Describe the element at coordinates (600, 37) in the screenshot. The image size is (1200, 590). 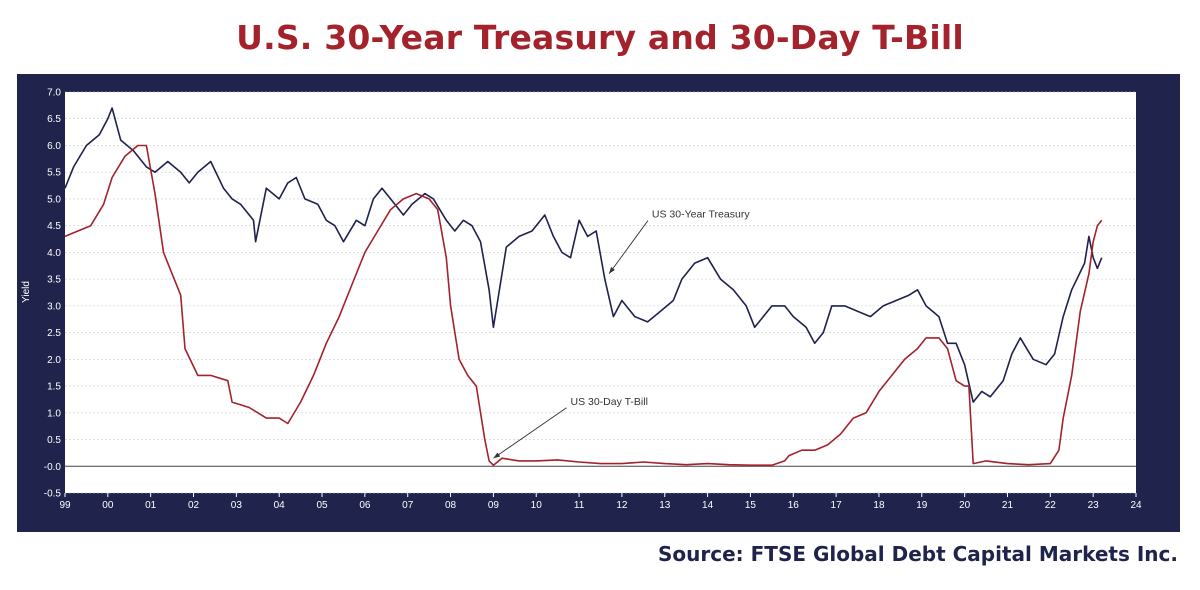
I see `chart-title: U.S. 30-Year Treasury and 30-Day T-Bill` at that location.